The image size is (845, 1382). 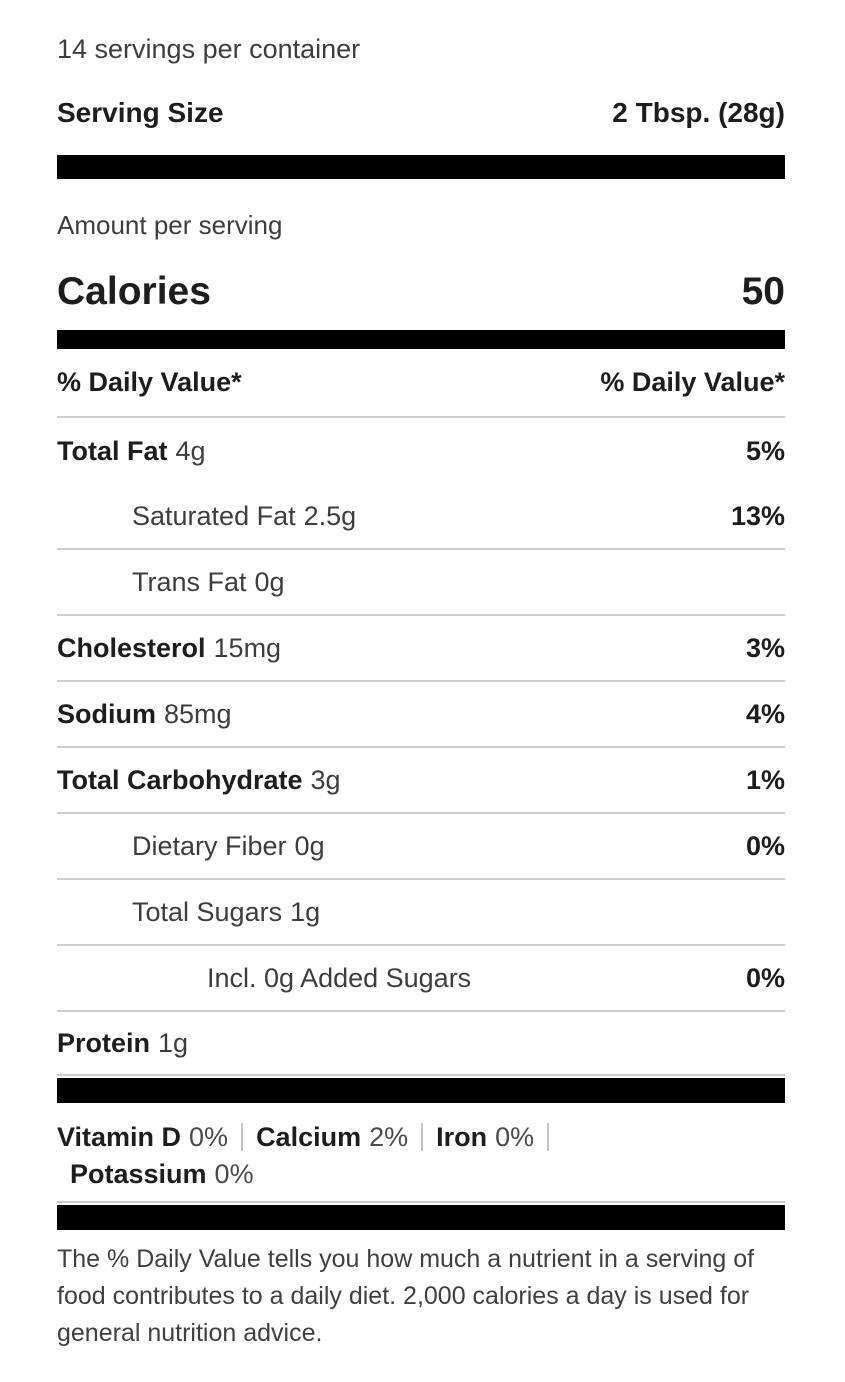 I want to click on nutrient-name: Dietary Fiber 0g, so click(x=228, y=845).